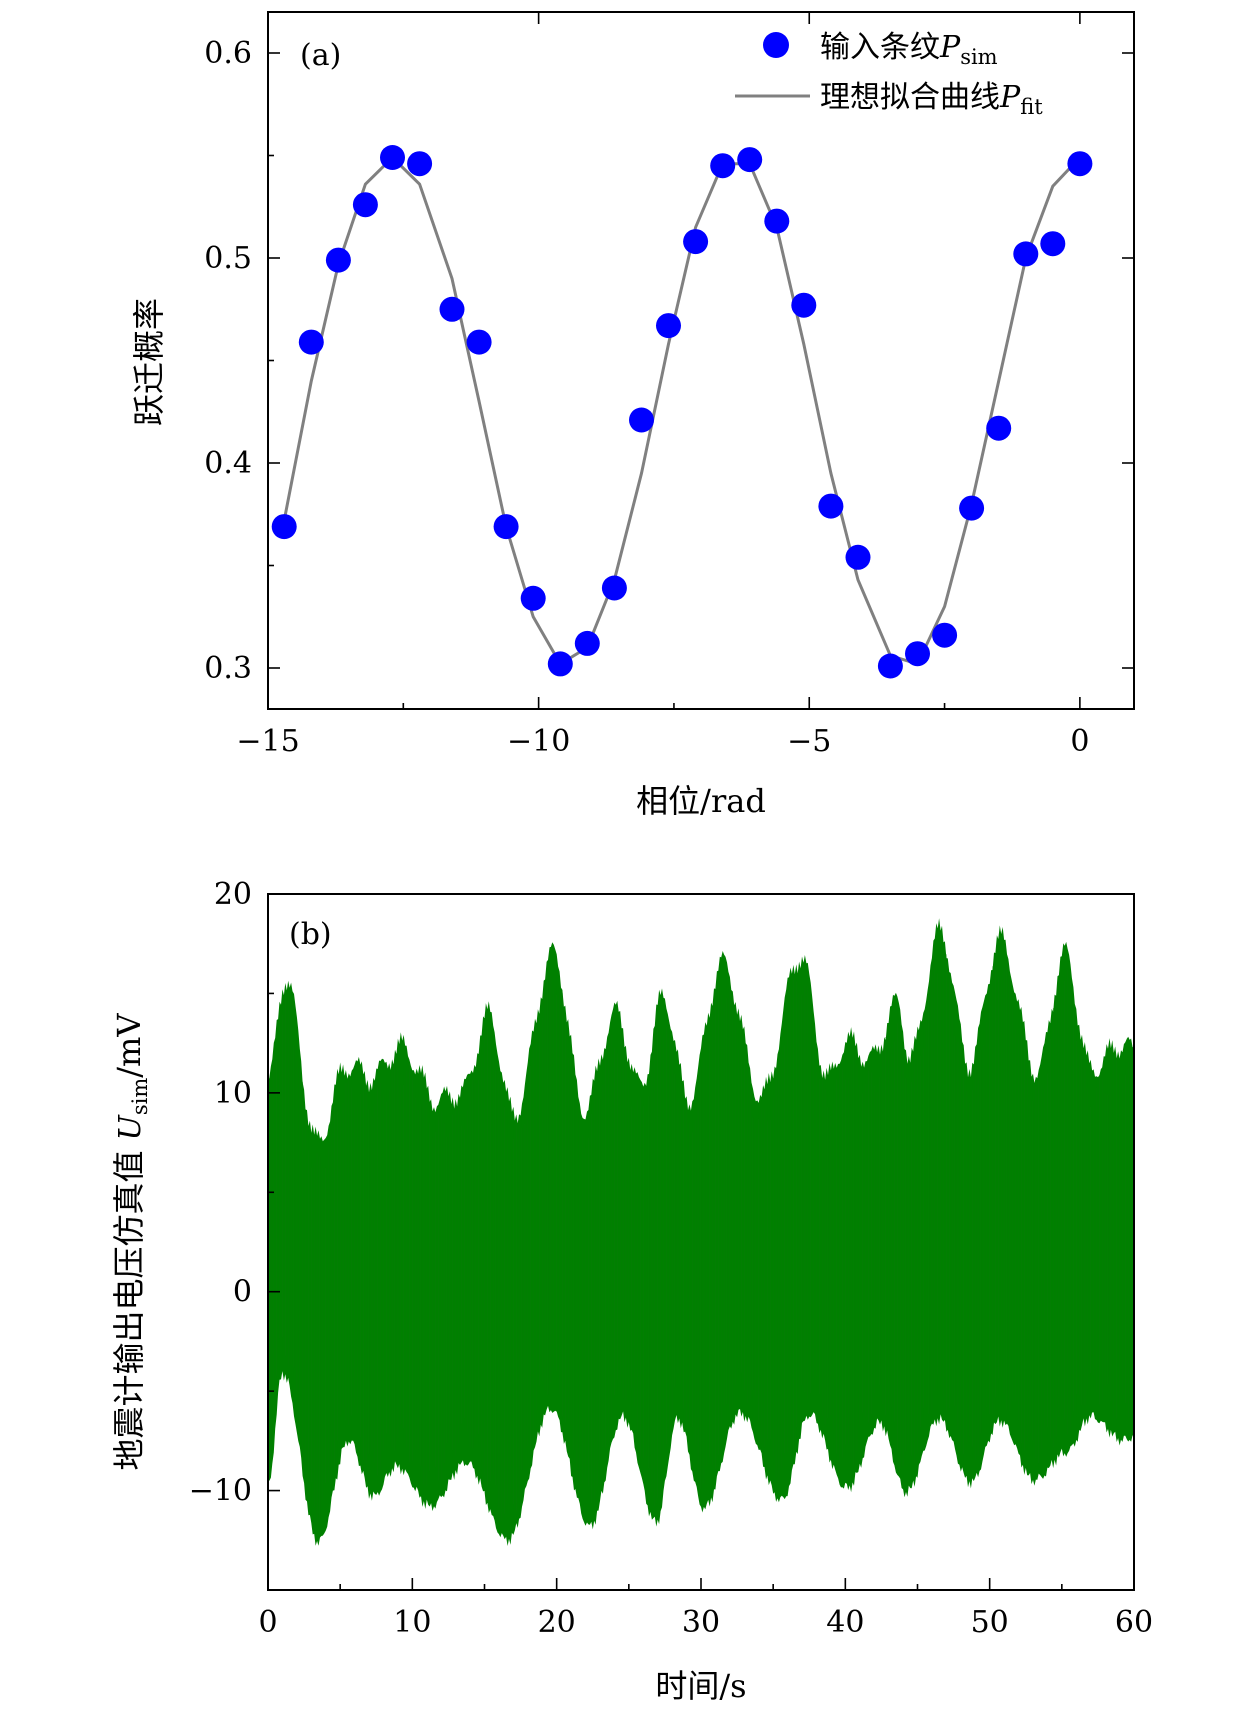 This screenshot has height=1717, width=1260. I want to click on legend-psim-subscript: sim, so click(978, 57).